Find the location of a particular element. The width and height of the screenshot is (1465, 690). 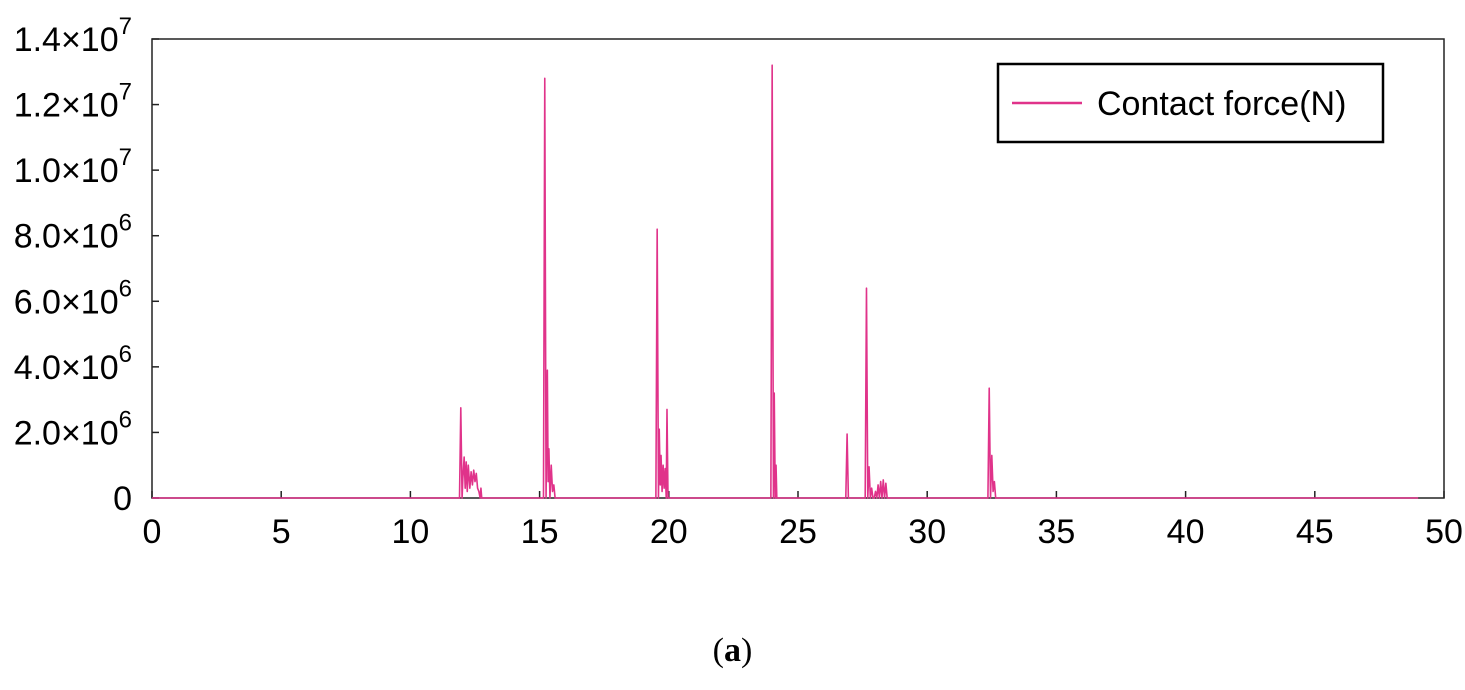

x-tick-label: 25 is located at coordinates (798, 532).